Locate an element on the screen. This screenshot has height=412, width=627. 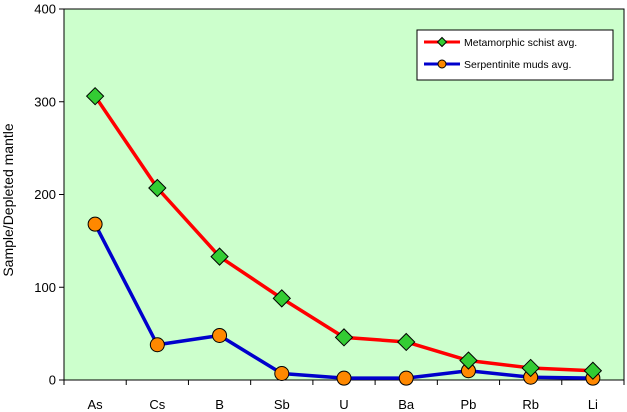
x-tick-label: Pb is located at coordinates (468, 404).